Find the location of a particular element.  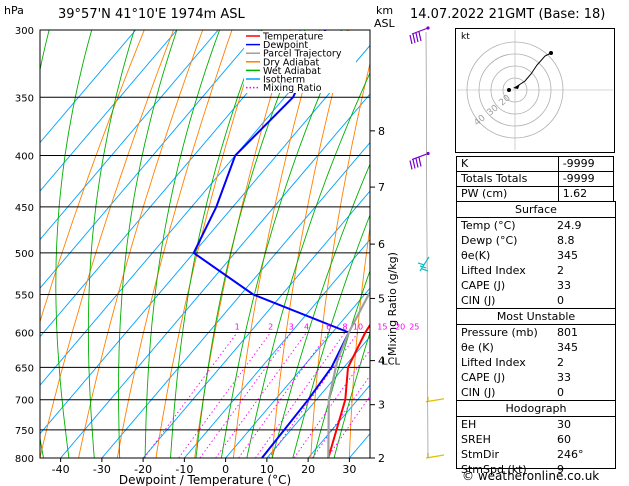

pressure-tick-label: 800 is located at coordinates (24, 459).